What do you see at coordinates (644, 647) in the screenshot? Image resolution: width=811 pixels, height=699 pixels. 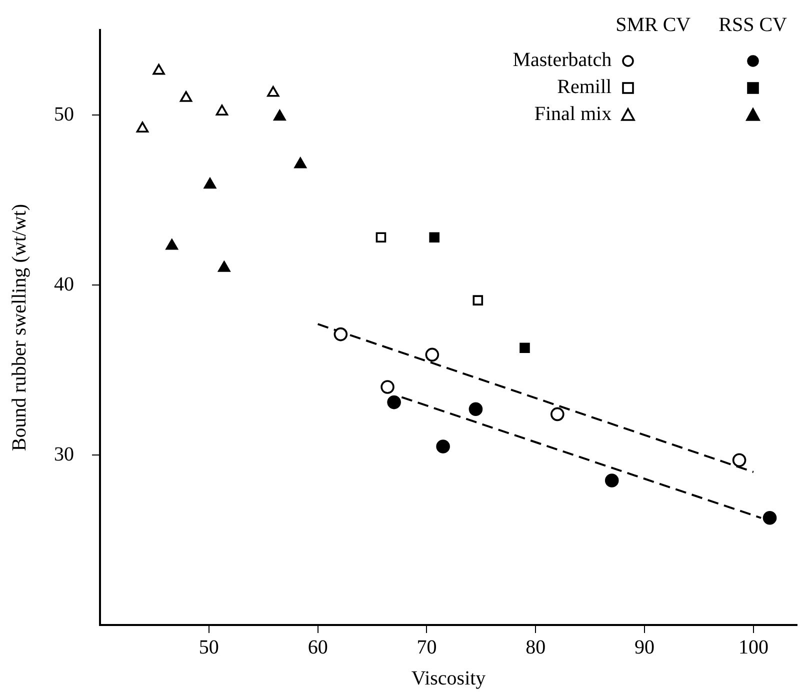 I see `x-tick-label: 90` at bounding box center [644, 647].